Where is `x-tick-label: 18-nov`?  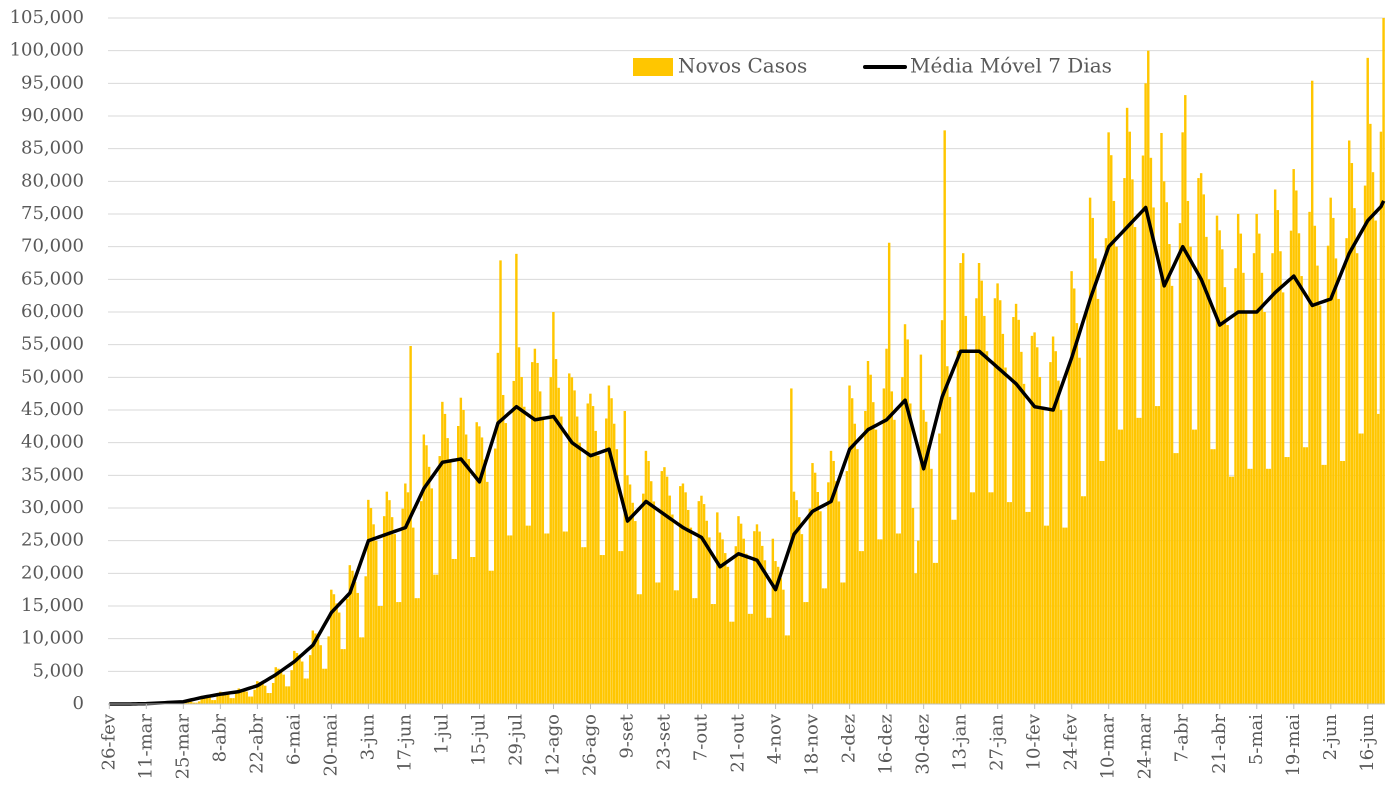 x-tick-label: 18-nov is located at coordinates (812, 744).